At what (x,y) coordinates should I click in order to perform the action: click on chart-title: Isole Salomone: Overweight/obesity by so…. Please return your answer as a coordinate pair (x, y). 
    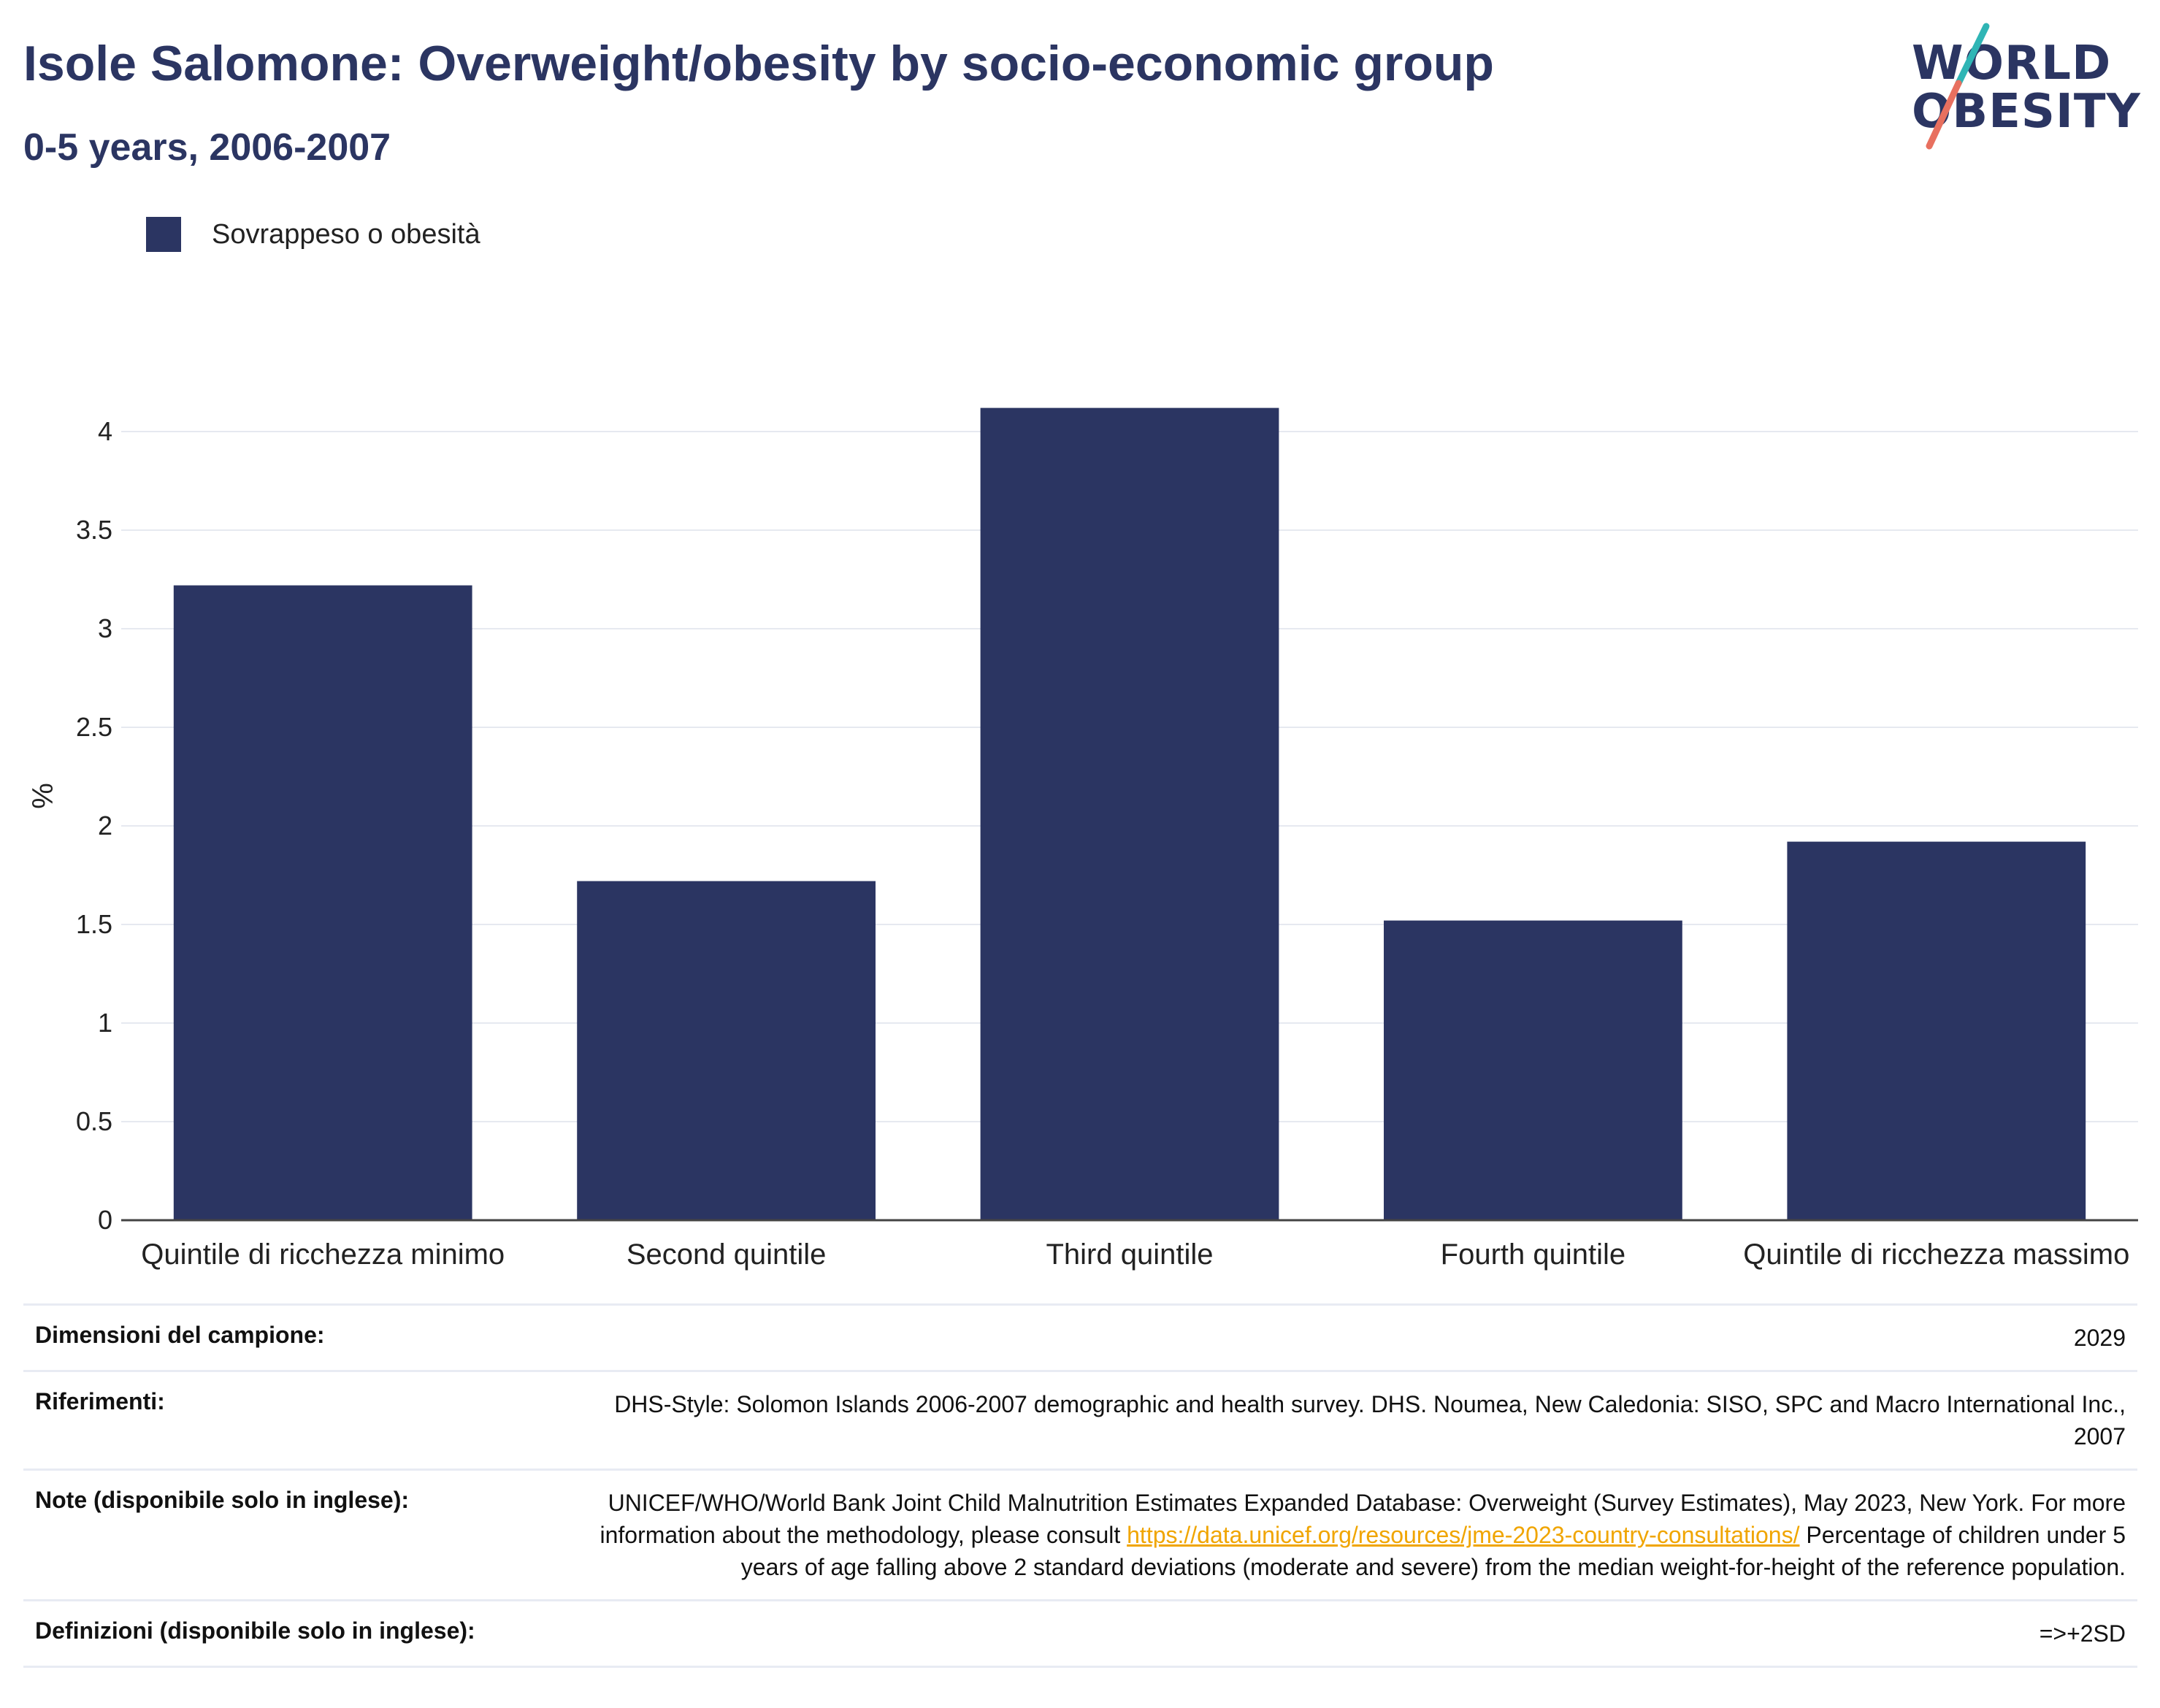
    Looking at the image, I should click on (758, 63).